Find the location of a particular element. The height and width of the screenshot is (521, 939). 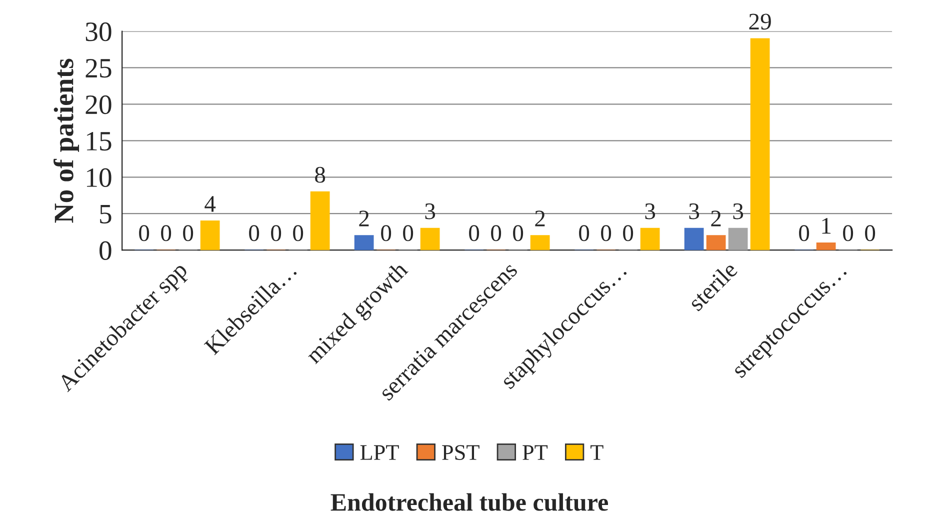

x-axis-title: Endotrecheal tube culture is located at coordinates (469, 502).